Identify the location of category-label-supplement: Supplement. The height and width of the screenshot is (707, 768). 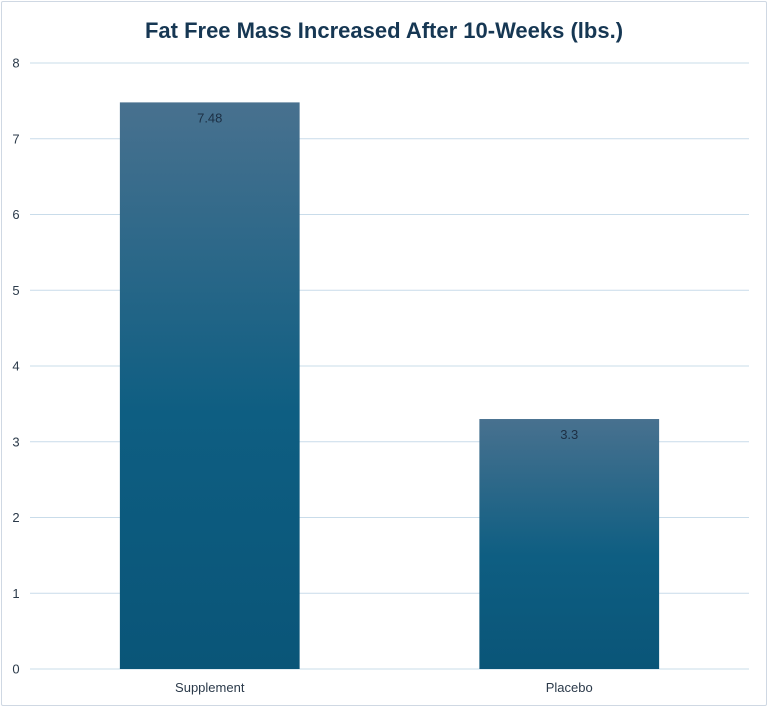
(210, 687).